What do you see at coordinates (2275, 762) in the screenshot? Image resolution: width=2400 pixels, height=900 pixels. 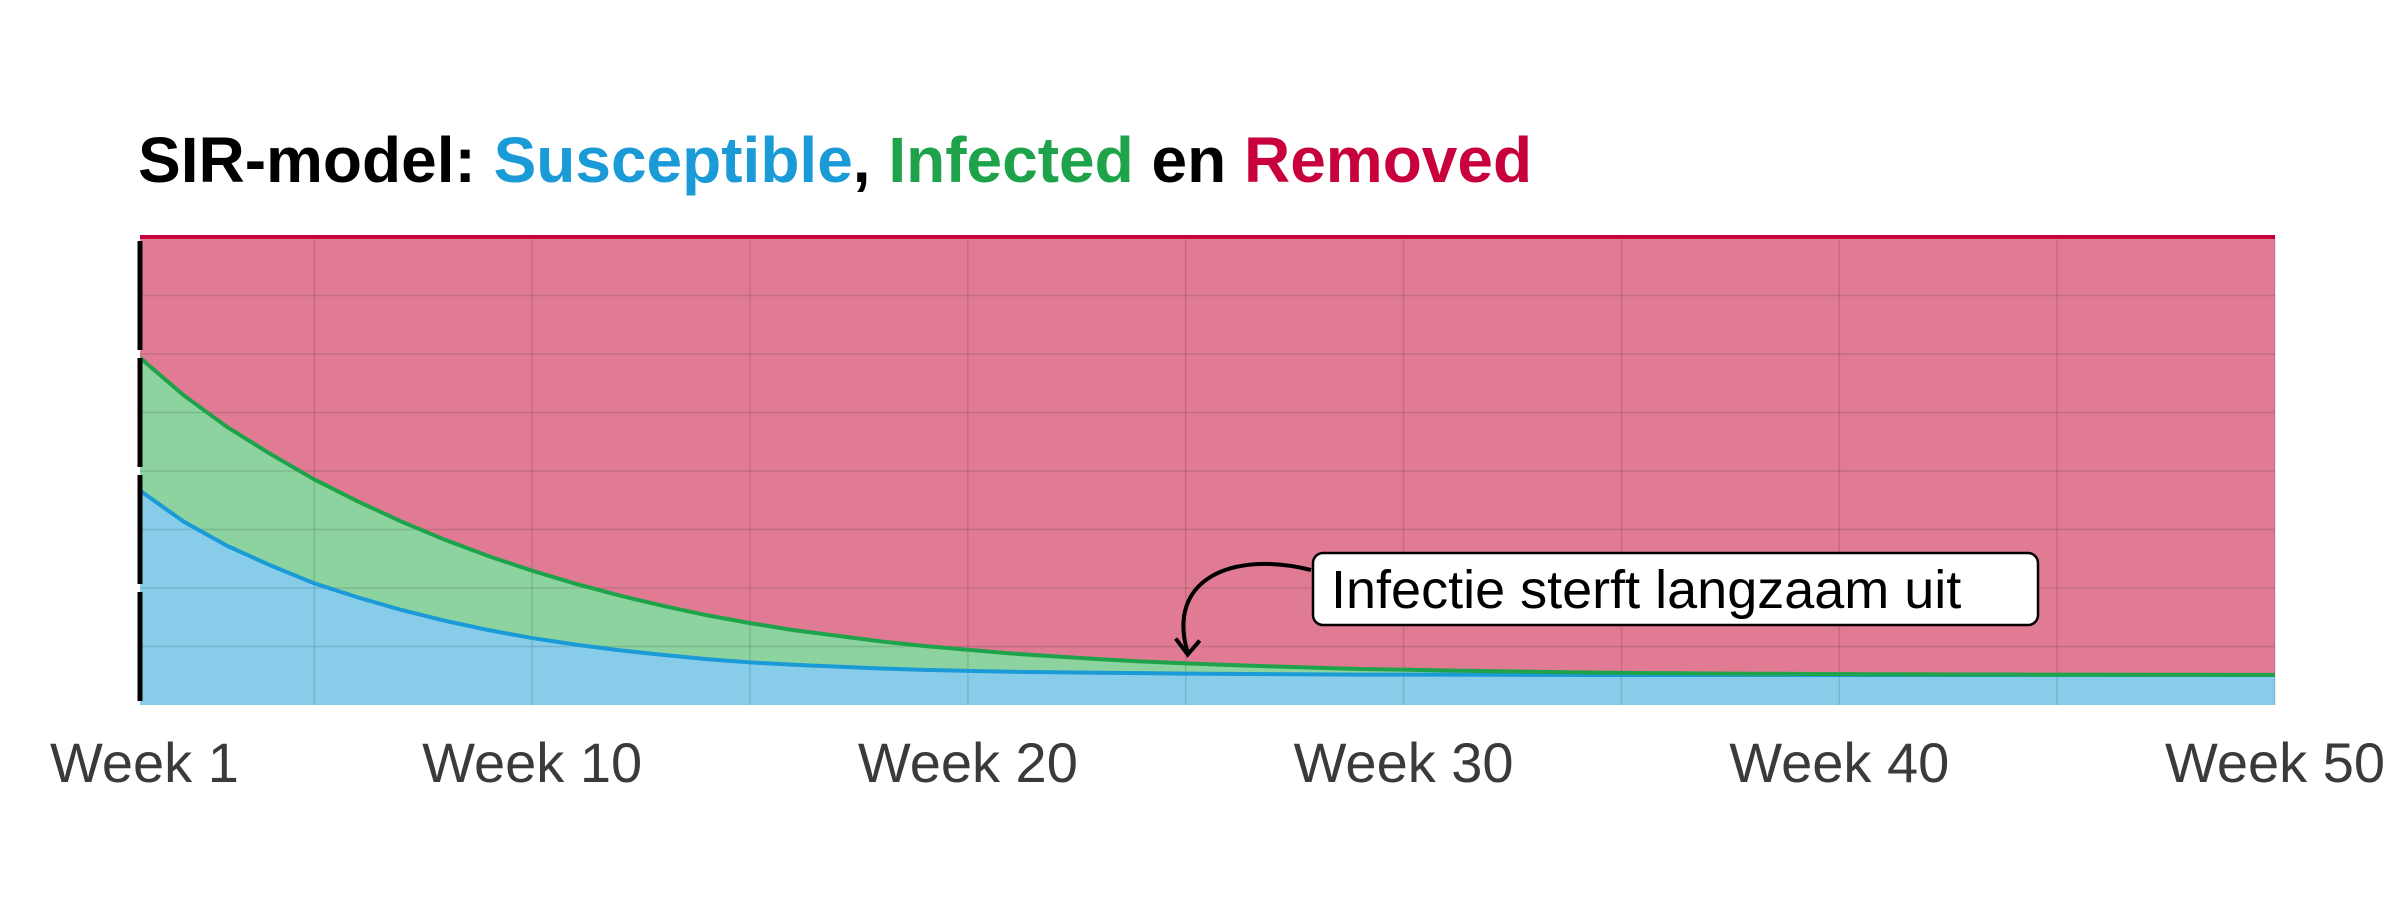 I see `x-tick-label: Week 50` at bounding box center [2275, 762].